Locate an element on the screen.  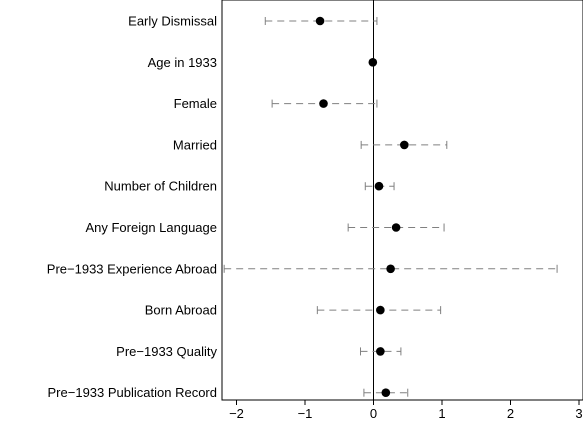
x-tick-label: −1 is located at coordinates (305, 413).